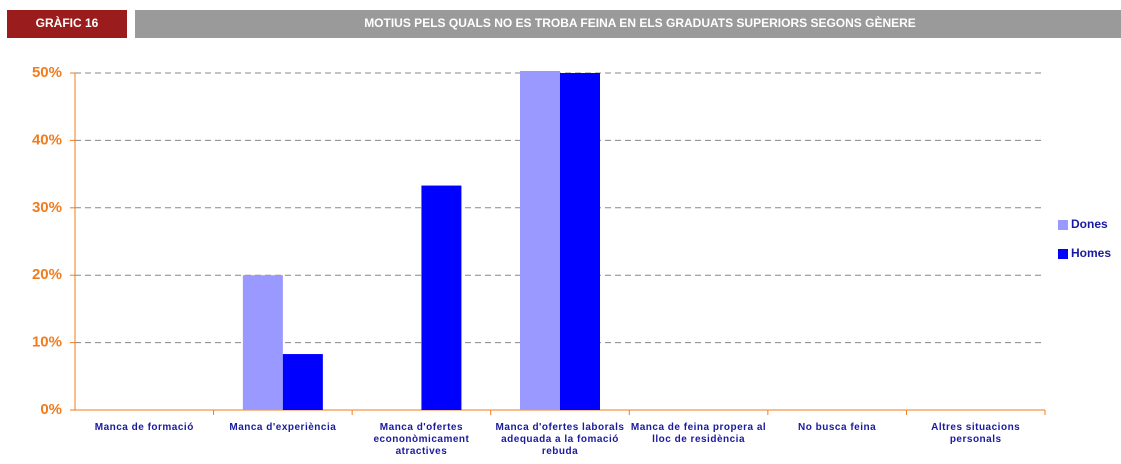 The image size is (1121, 464). Describe the element at coordinates (1089, 224) in the screenshot. I see `legend-label: Dones` at that location.